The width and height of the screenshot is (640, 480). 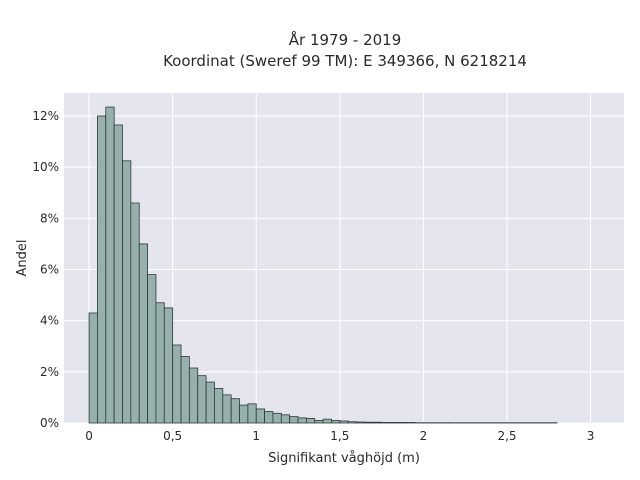 I want to click on y-tick-label-4: 8%, so click(x=49, y=218).